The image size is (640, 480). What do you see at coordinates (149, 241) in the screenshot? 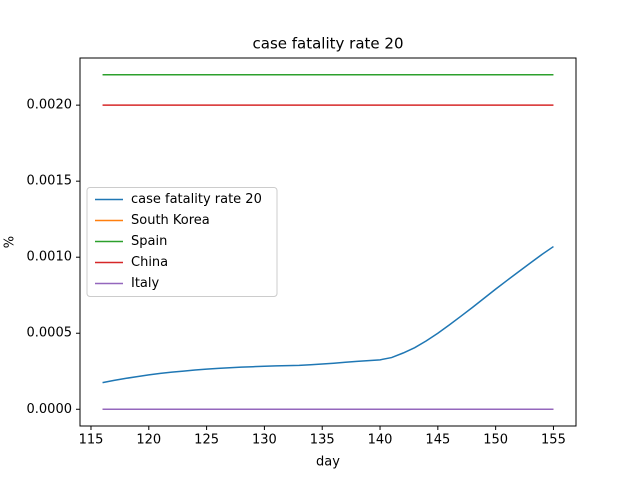
I see `legend-label: Spain` at bounding box center [149, 241].